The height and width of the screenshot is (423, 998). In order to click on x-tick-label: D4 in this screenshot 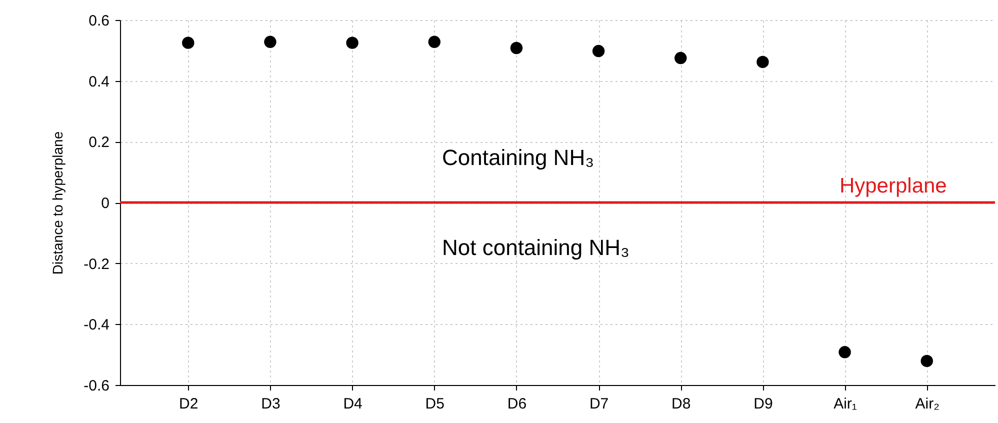, I will do `click(352, 404)`.